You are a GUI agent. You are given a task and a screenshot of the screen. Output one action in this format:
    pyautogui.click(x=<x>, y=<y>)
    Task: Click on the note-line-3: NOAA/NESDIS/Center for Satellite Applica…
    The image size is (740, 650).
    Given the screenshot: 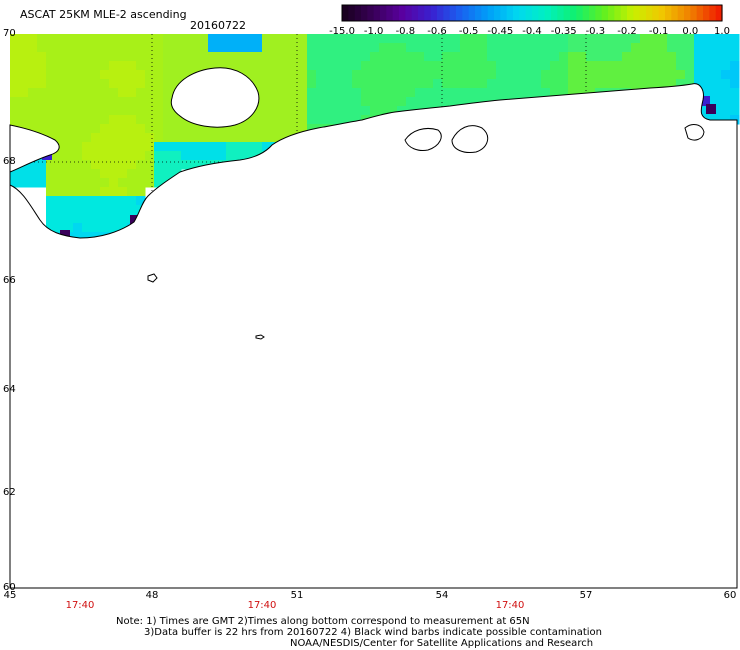 What is the action you would take?
    pyautogui.click(x=442, y=643)
    